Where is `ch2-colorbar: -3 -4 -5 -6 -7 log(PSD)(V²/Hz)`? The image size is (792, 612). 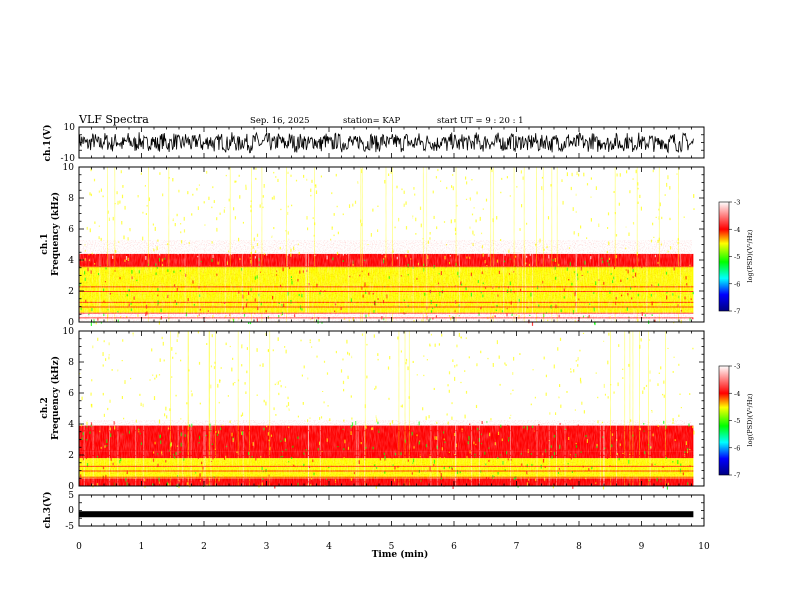
ch2-colorbar: -3 -4 -5 -6 -7 log(PSD)(V²/Hz) is located at coordinates (736, 421).